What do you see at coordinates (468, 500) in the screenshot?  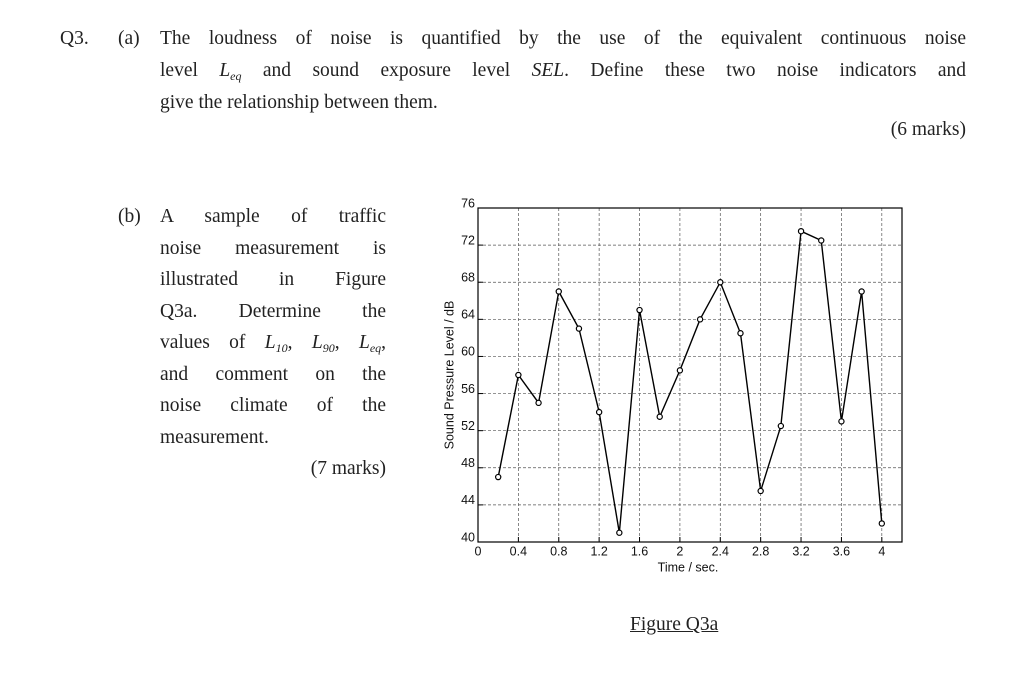 I see `y-tick-label: 44` at bounding box center [468, 500].